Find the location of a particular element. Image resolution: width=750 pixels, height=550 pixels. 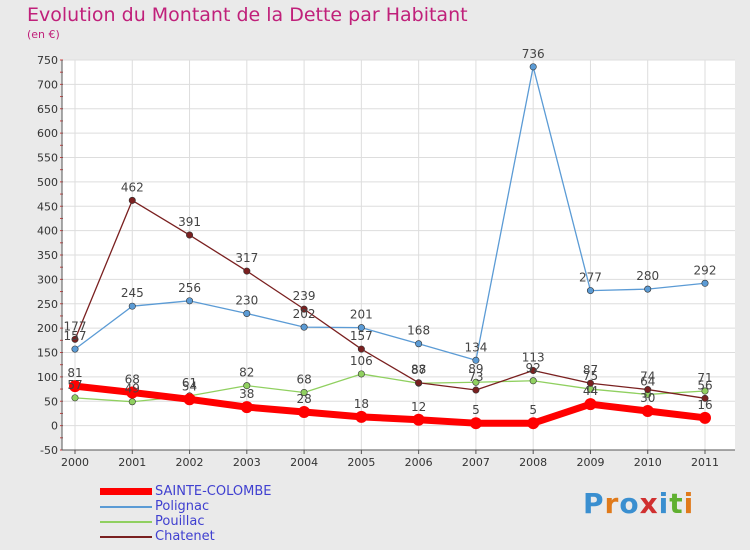

data-label: 134 is located at coordinates (475, 347).